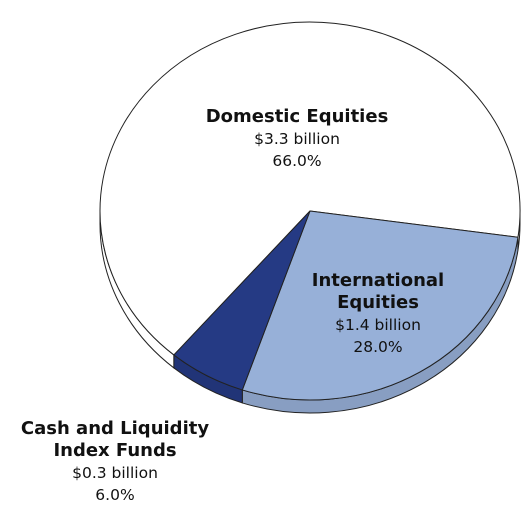  I want to click on category-label: Cash and Liquidity Index Funds, so click(115, 439).